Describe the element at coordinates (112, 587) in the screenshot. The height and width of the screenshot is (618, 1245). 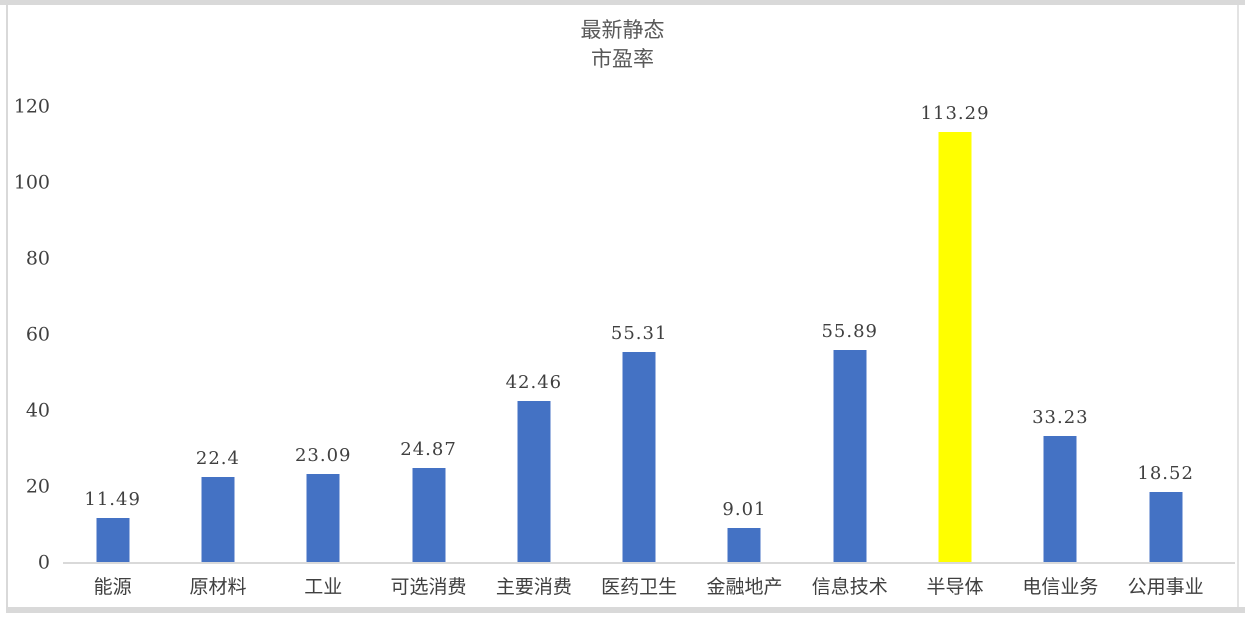
I see `category-label-能源: 能源` at that location.